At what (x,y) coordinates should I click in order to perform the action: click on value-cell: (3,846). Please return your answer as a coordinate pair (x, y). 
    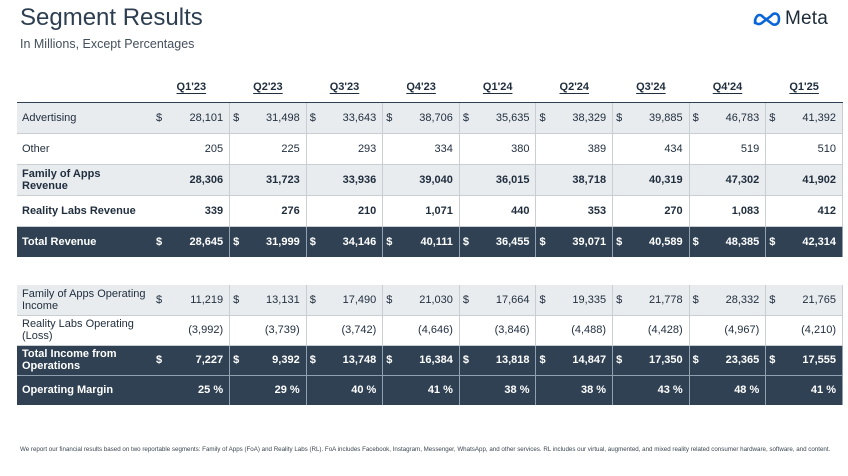
    Looking at the image, I should click on (498, 330).